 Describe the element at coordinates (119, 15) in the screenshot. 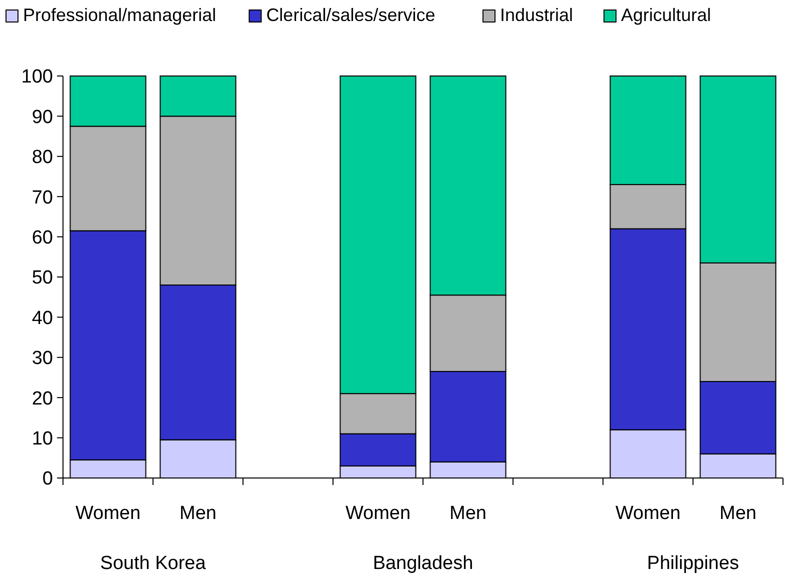

I see `legend-label: Professional/managerial` at that location.